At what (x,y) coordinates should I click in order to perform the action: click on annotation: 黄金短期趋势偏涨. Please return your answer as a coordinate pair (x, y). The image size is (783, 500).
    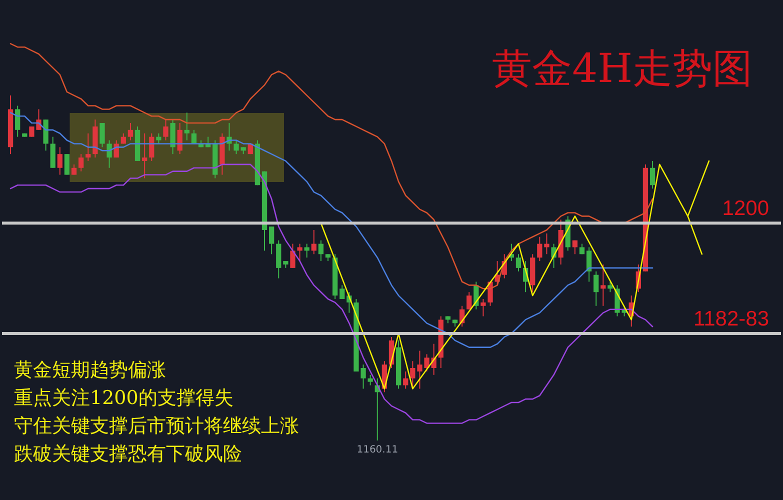
    Looking at the image, I should click on (90, 370).